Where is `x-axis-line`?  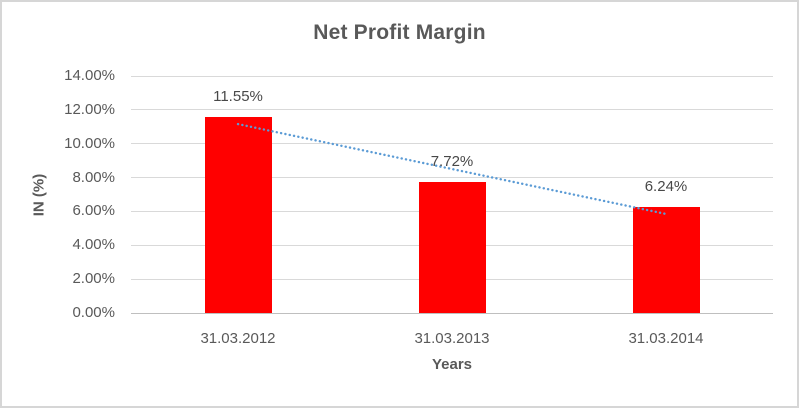 x-axis-line is located at coordinates (452, 313).